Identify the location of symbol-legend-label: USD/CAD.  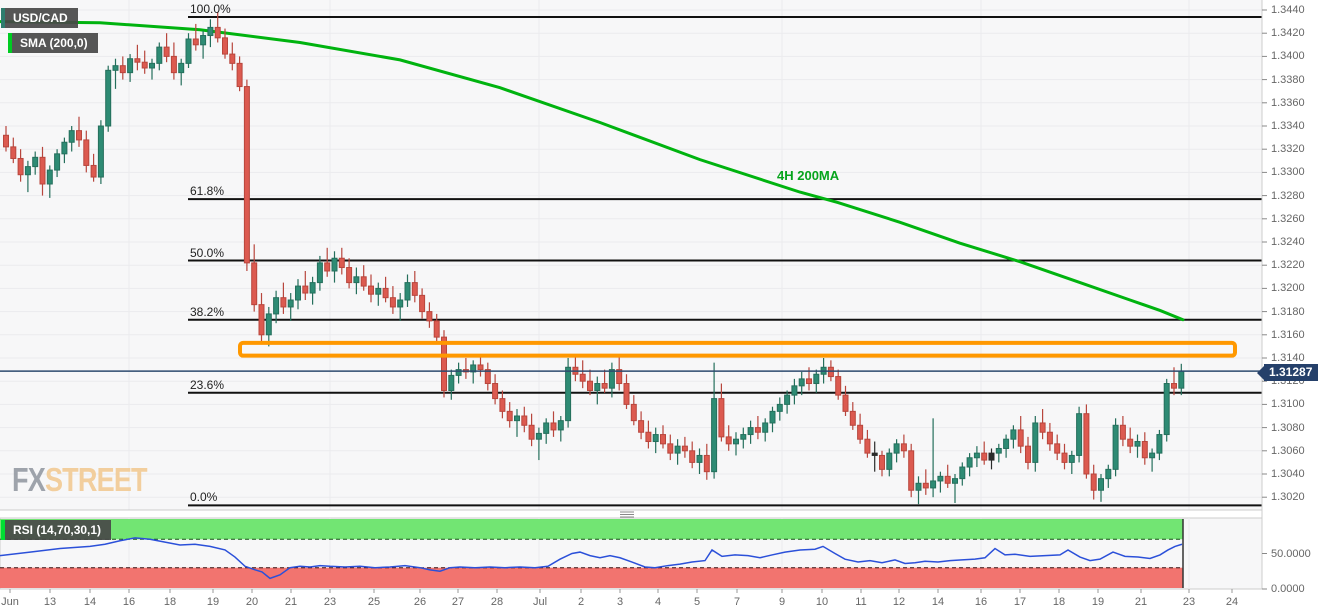
(41, 18).